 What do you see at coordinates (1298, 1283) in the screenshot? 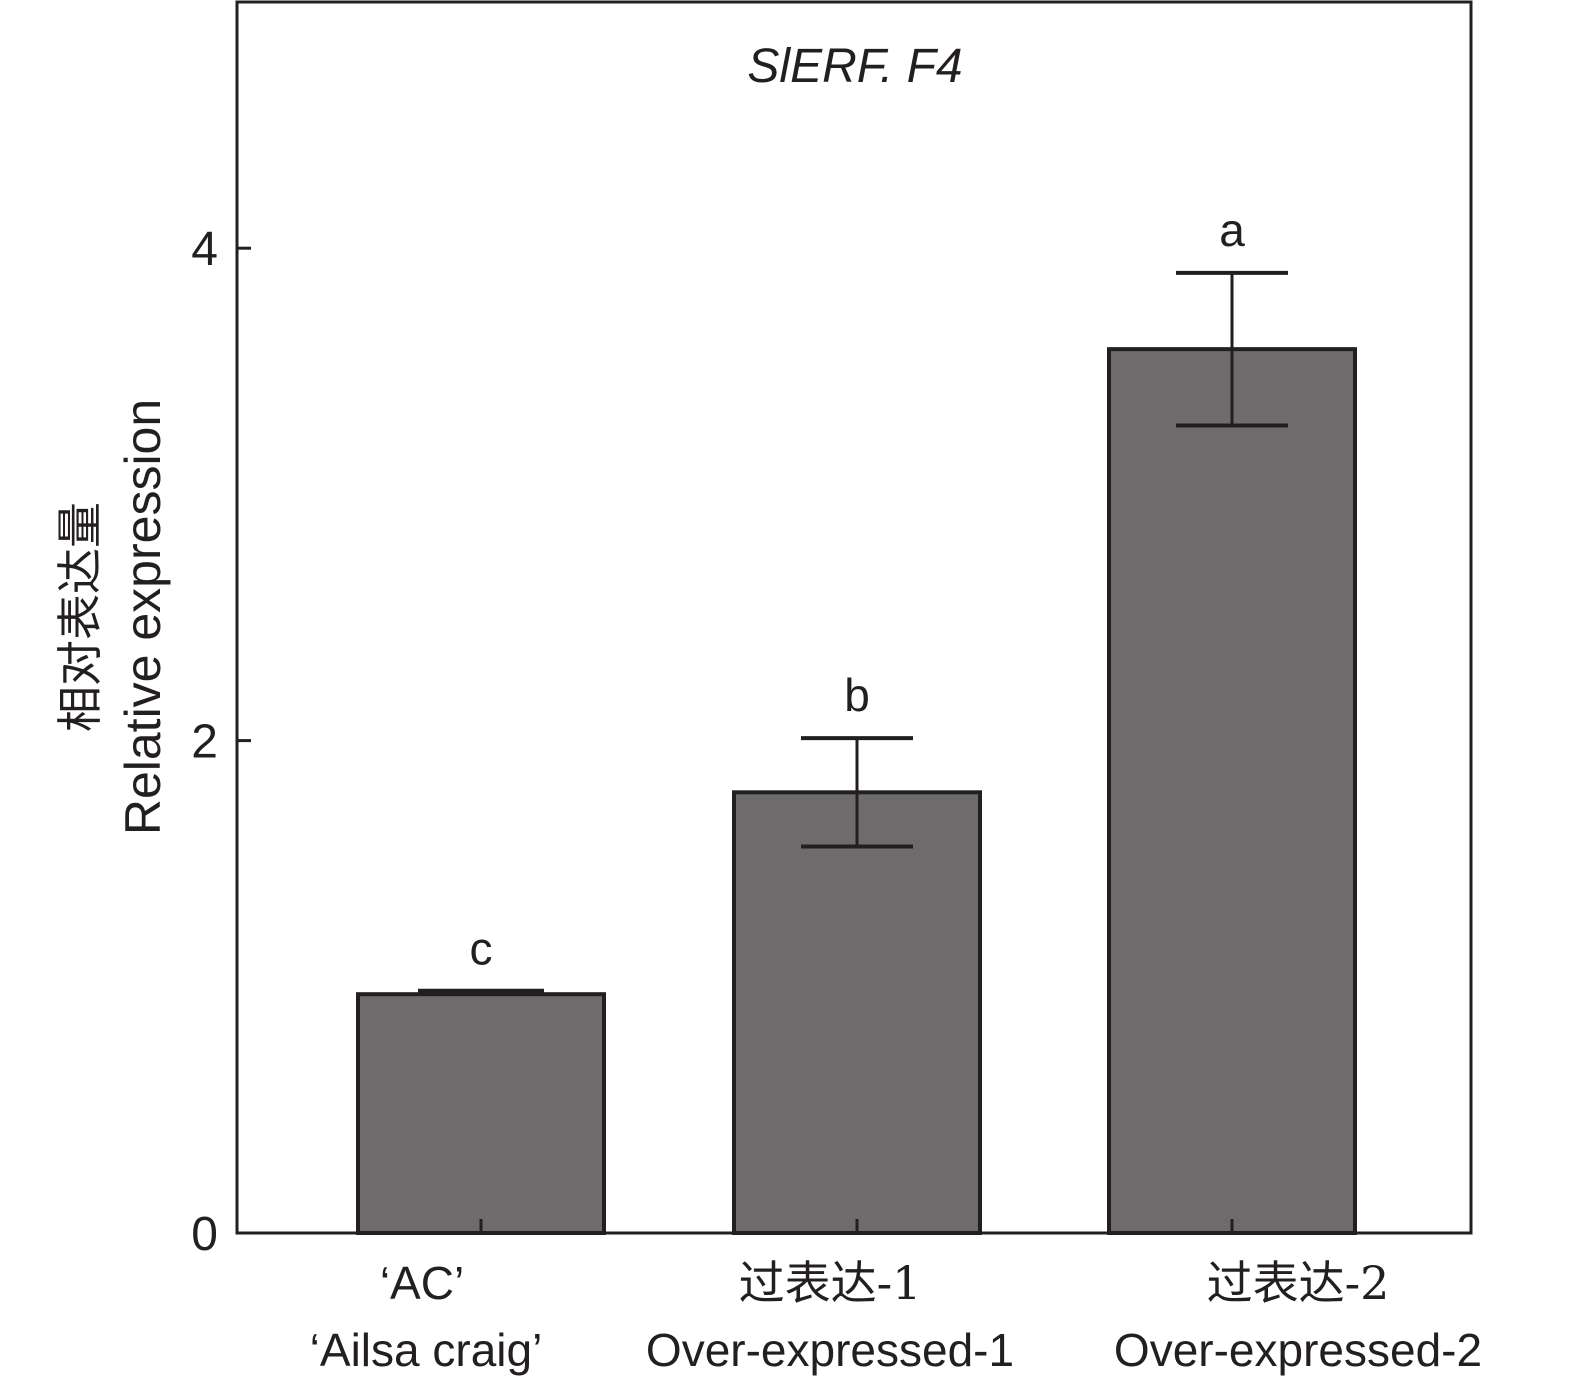
I see `x-tick-label-cn-3: 过表达-2` at bounding box center [1298, 1283].